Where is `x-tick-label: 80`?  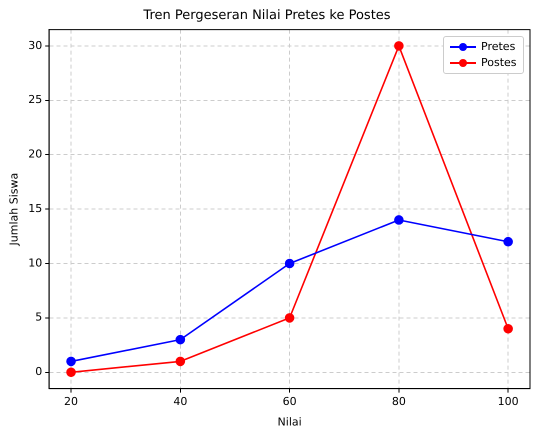
x-tick-label: 80 is located at coordinates (399, 401).